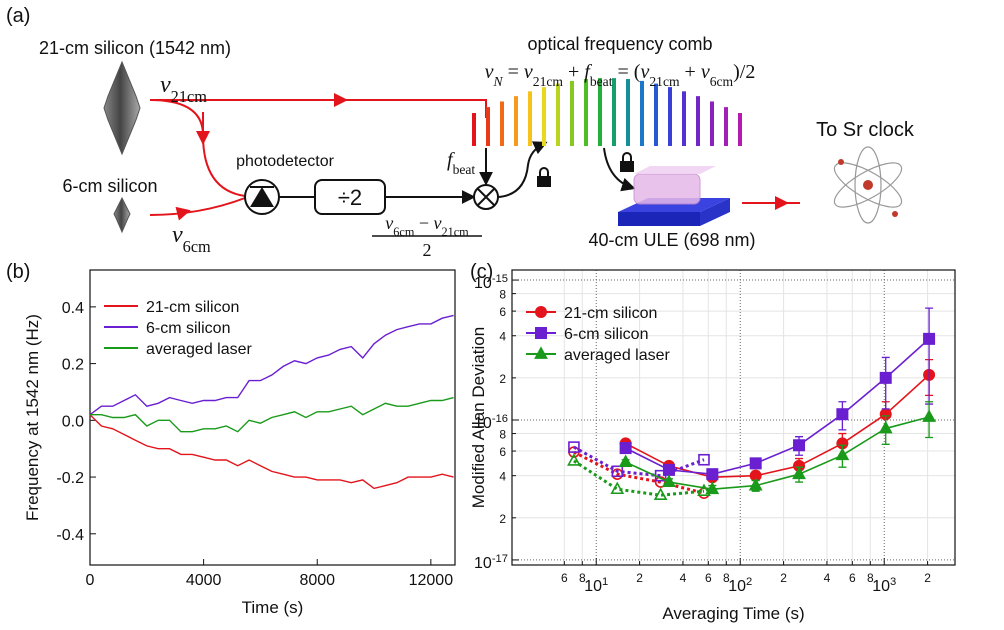 This screenshot has height=630, width=1004. I want to click on rich-text: νN = ν21cm + fbeat = (ν21cm + ν6cm)/2, so click(620, 75).